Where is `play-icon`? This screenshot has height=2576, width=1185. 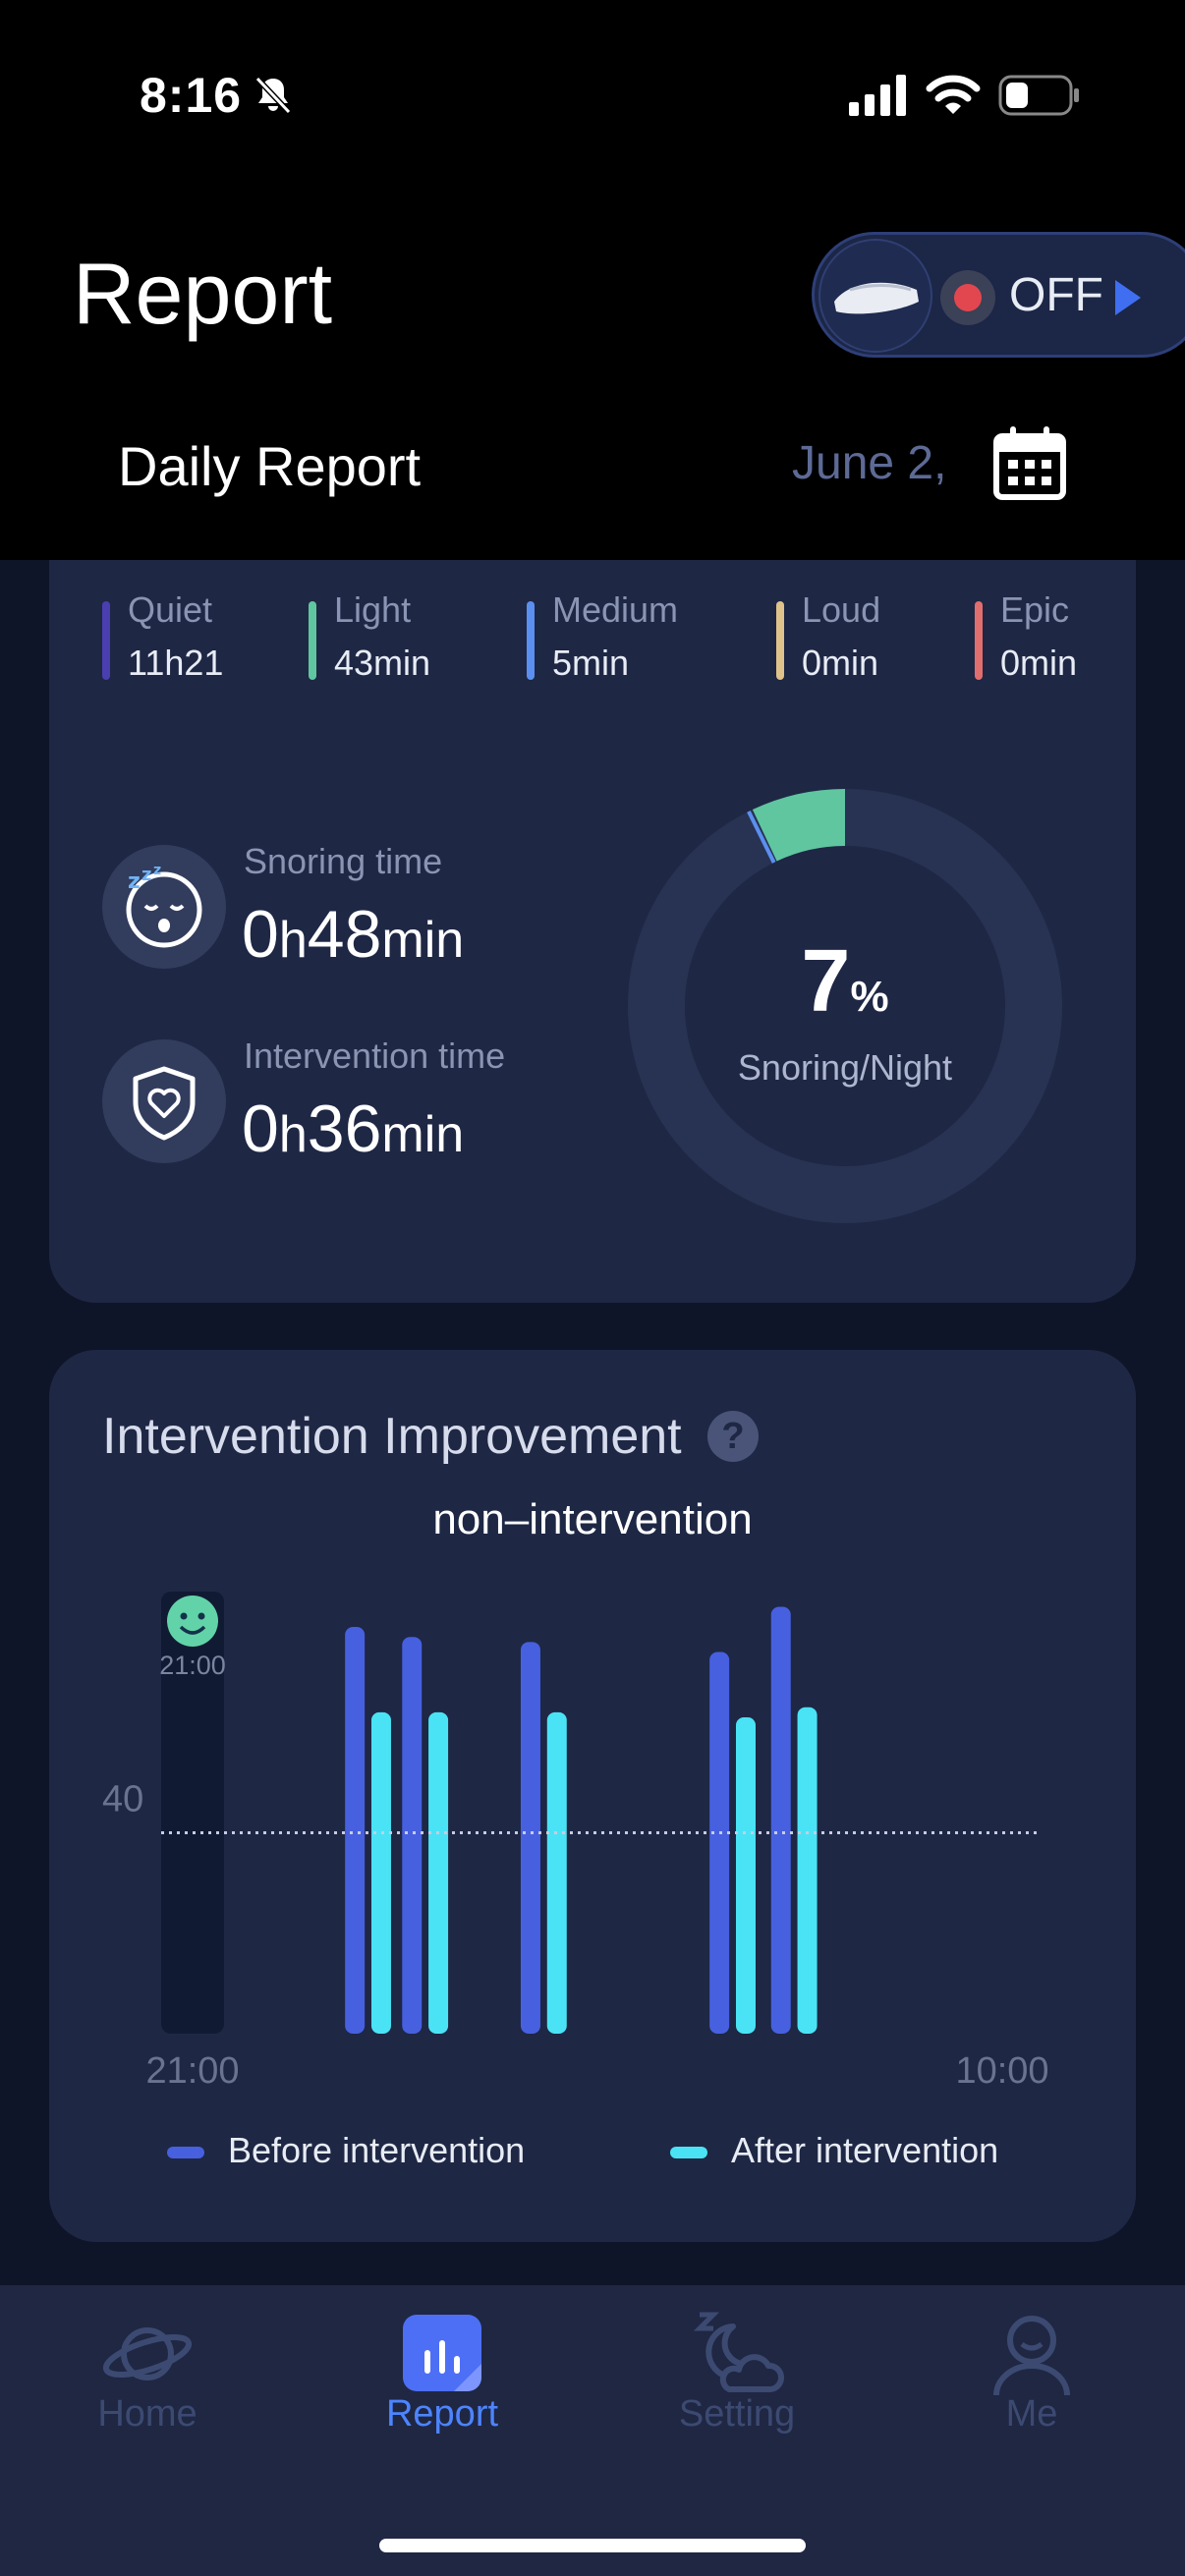 play-icon is located at coordinates (1128, 297).